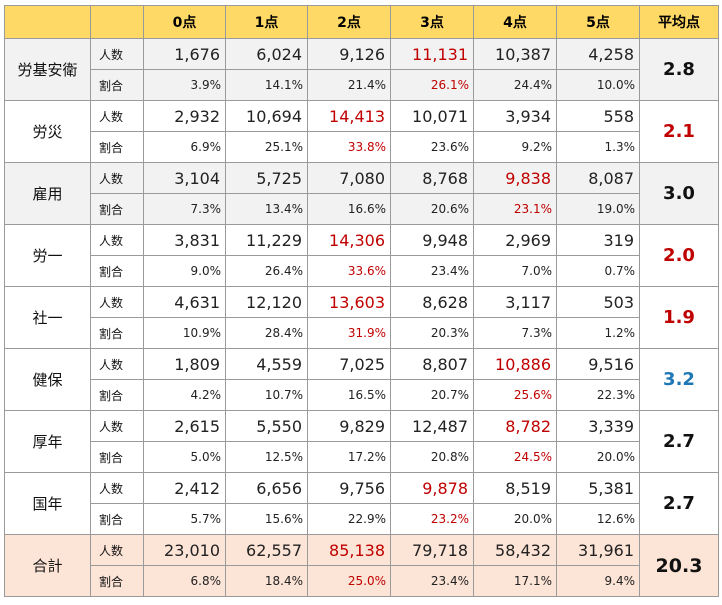 This screenshot has width=722, height=605. I want to click on table-row: 雇用 人数 3,104 5,725 7,080 8,768 9,838 8,087 3.0, so click(361, 193).